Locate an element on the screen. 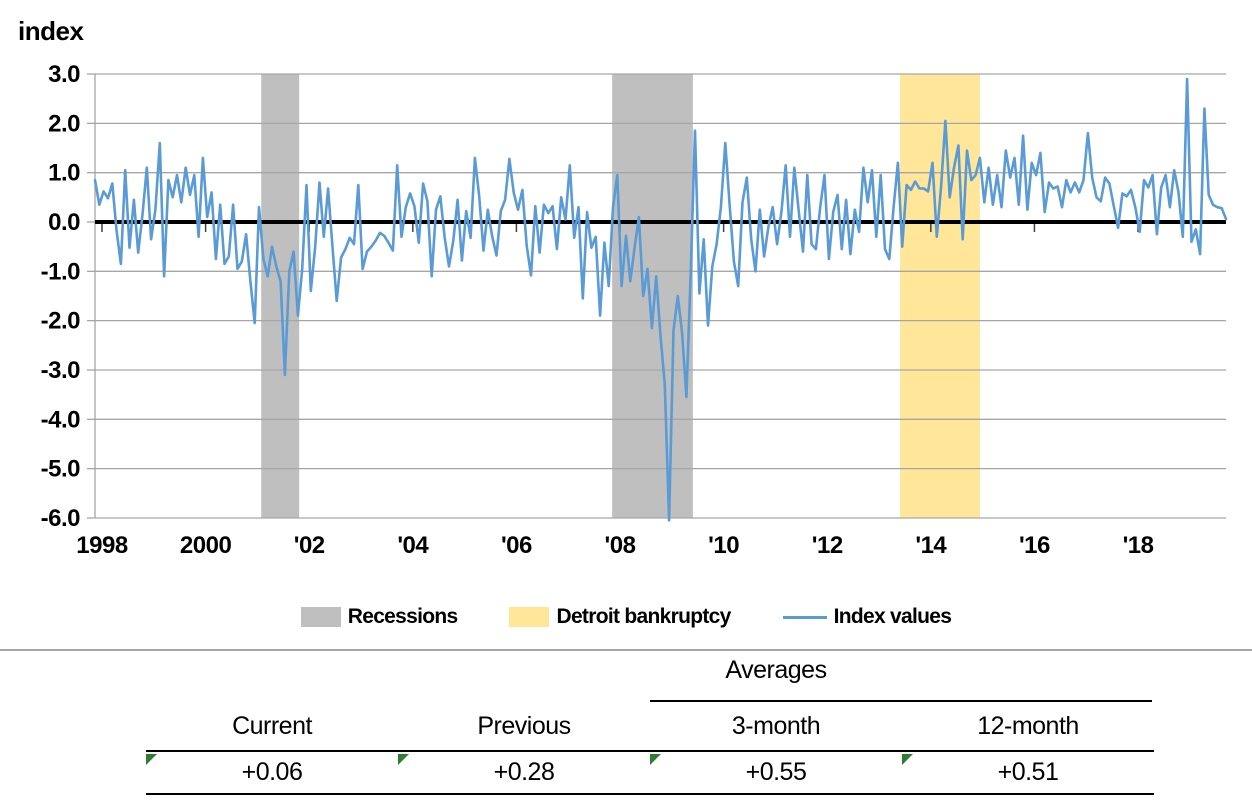 The image size is (1252, 802). recession-band is located at coordinates (652, 296).